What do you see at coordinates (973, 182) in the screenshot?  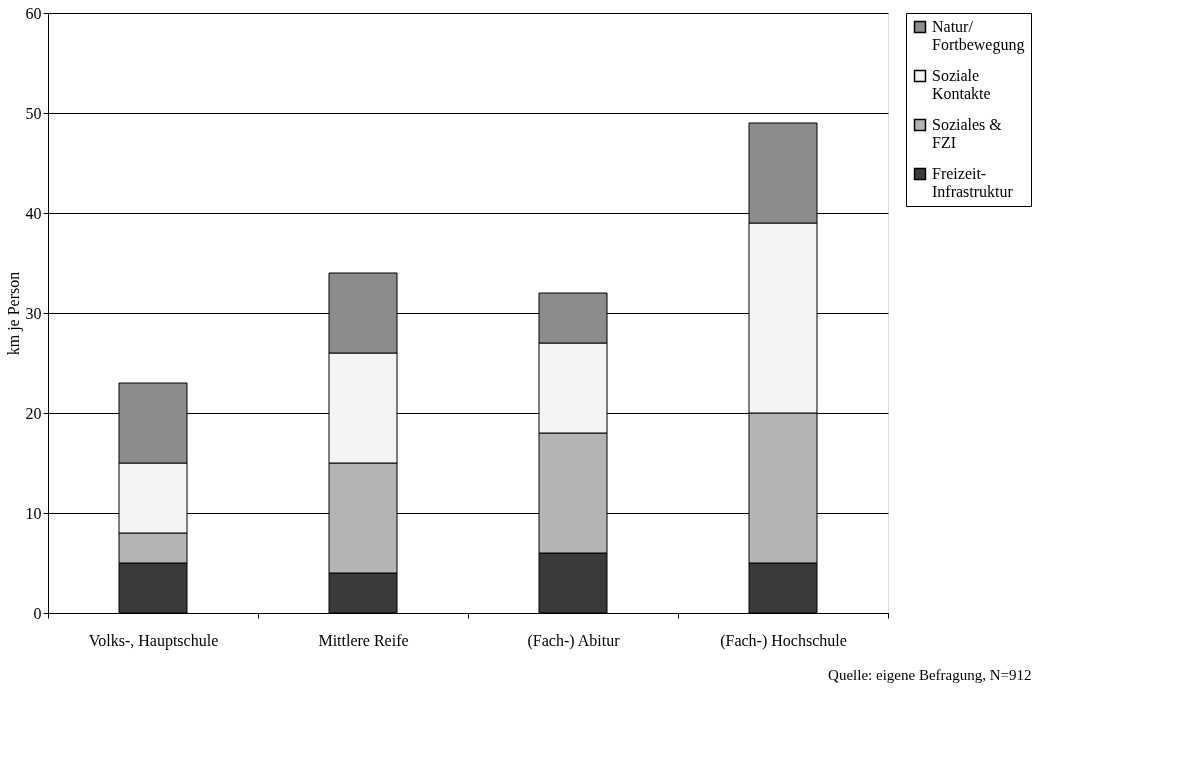 I see `legend-label: Freizeit- Infrastruktur` at bounding box center [973, 182].